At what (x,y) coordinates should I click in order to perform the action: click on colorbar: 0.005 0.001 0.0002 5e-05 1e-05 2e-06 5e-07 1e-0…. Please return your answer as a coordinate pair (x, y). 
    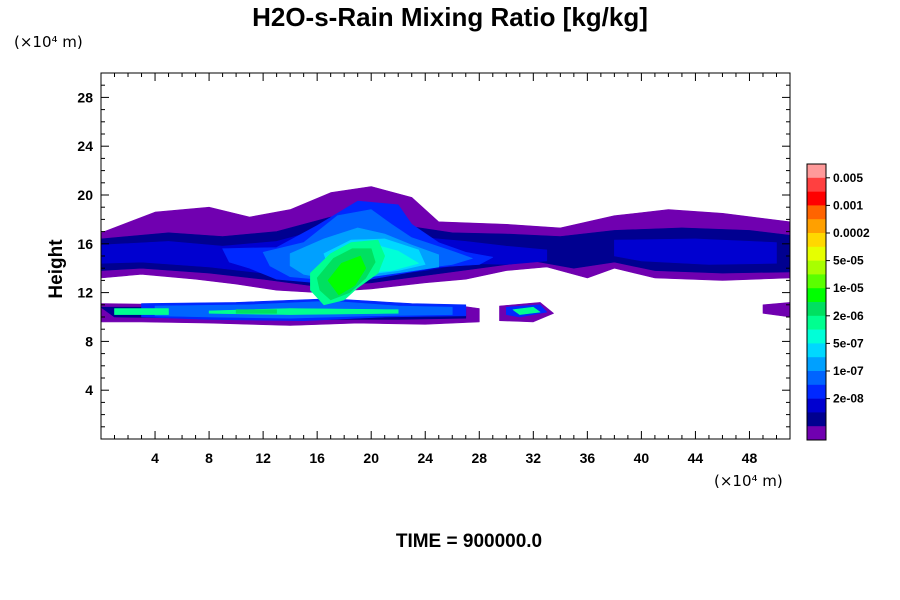
    Looking at the image, I should click on (838, 302).